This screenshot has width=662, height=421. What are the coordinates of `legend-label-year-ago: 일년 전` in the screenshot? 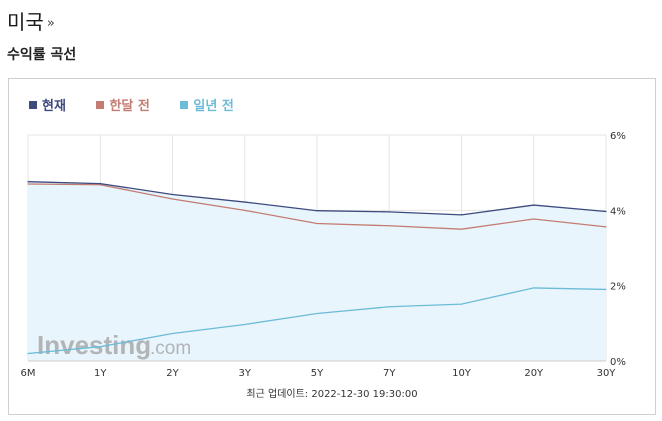 It's located at (213, 106).